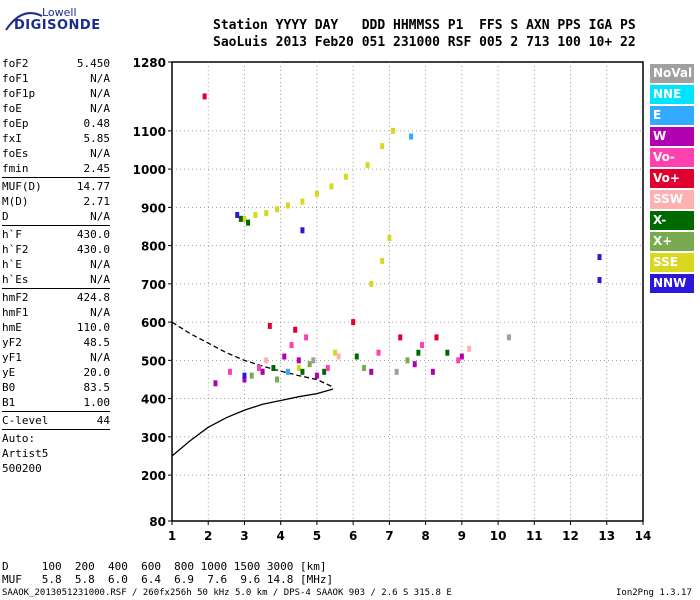  Describe the element at coordinates (153, 361) in the screenshot. I see `y-tick-label: 500` at that location.